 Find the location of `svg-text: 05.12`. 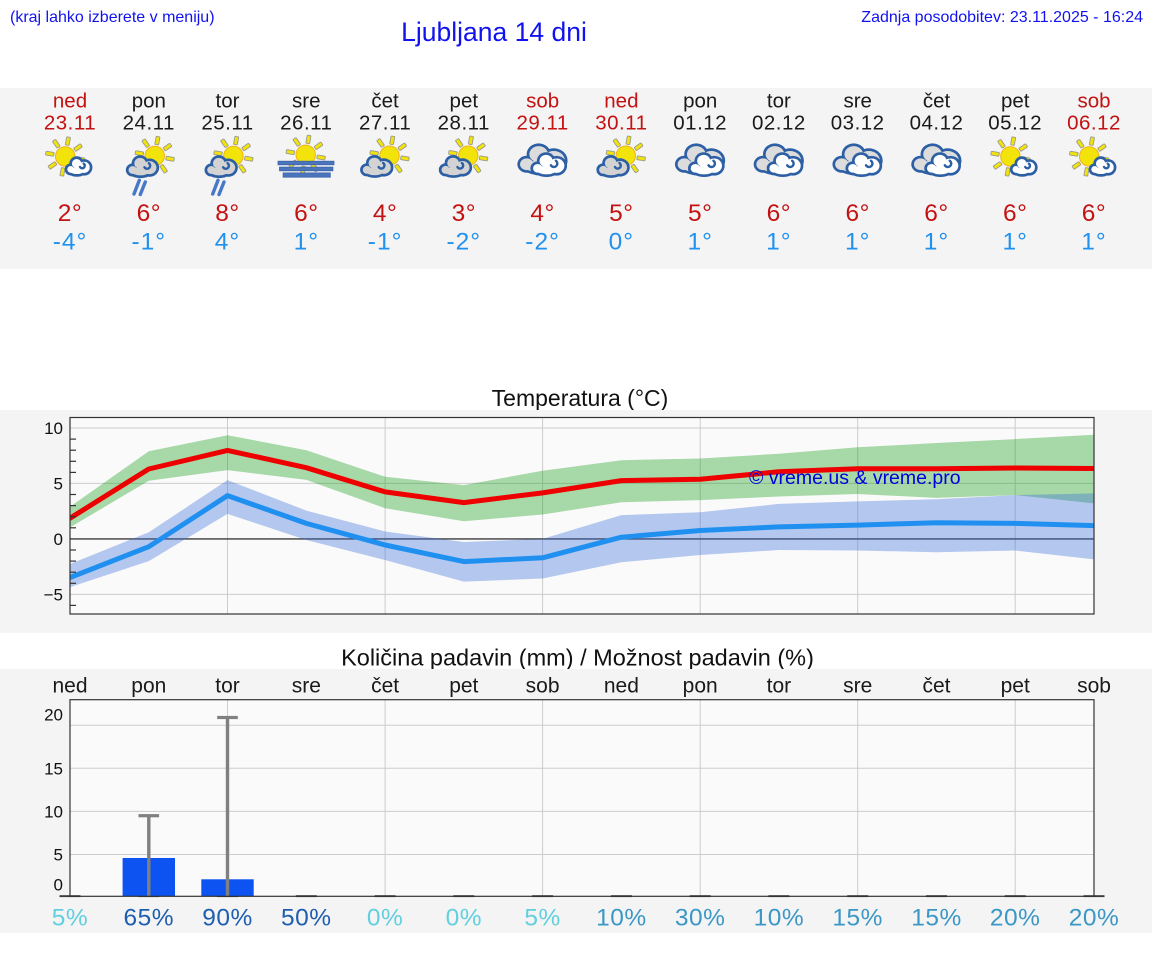

svg-text: 05.12 is located at coordinates (1015, 123).